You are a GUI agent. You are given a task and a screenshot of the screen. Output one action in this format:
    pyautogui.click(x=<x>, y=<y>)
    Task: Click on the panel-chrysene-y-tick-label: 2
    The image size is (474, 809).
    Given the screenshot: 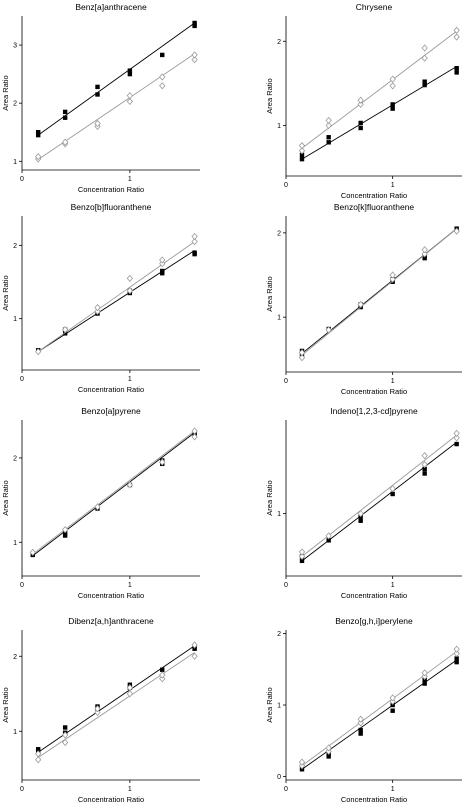 What is the action you would take?
    pyautogui.click(x=279, y=42)
    